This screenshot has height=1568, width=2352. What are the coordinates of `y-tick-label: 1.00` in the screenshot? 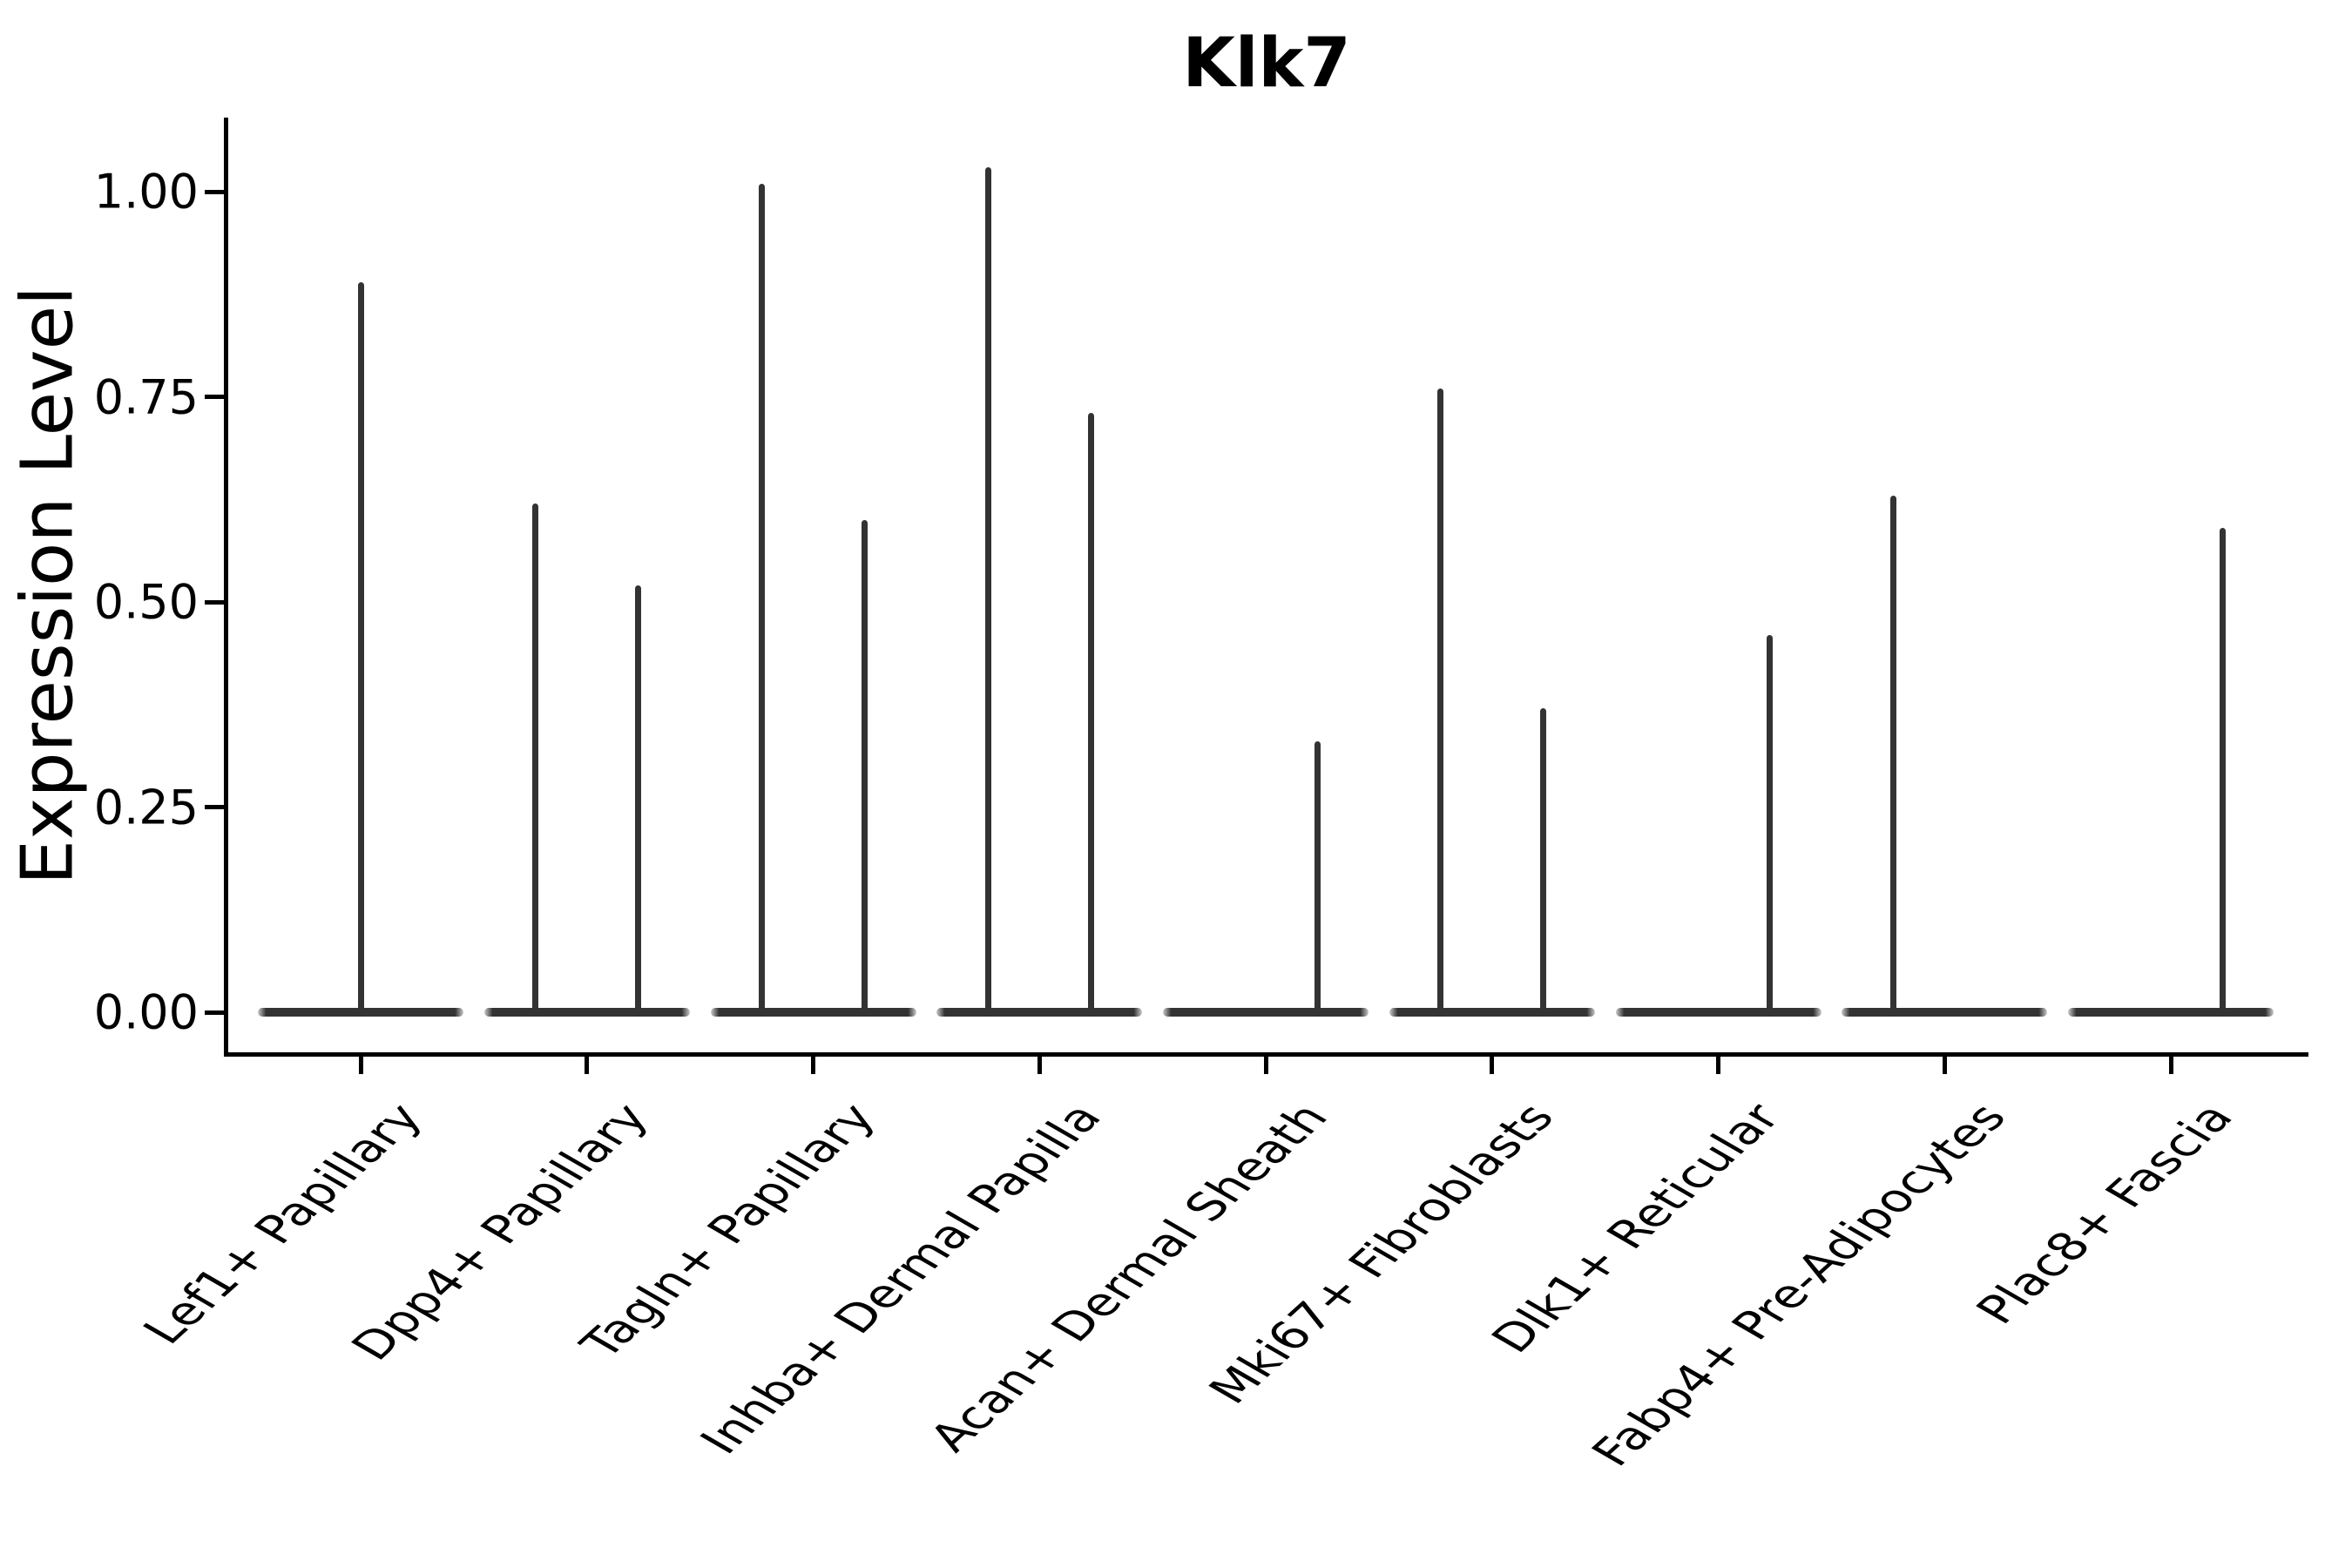 It's located at (146, 192).